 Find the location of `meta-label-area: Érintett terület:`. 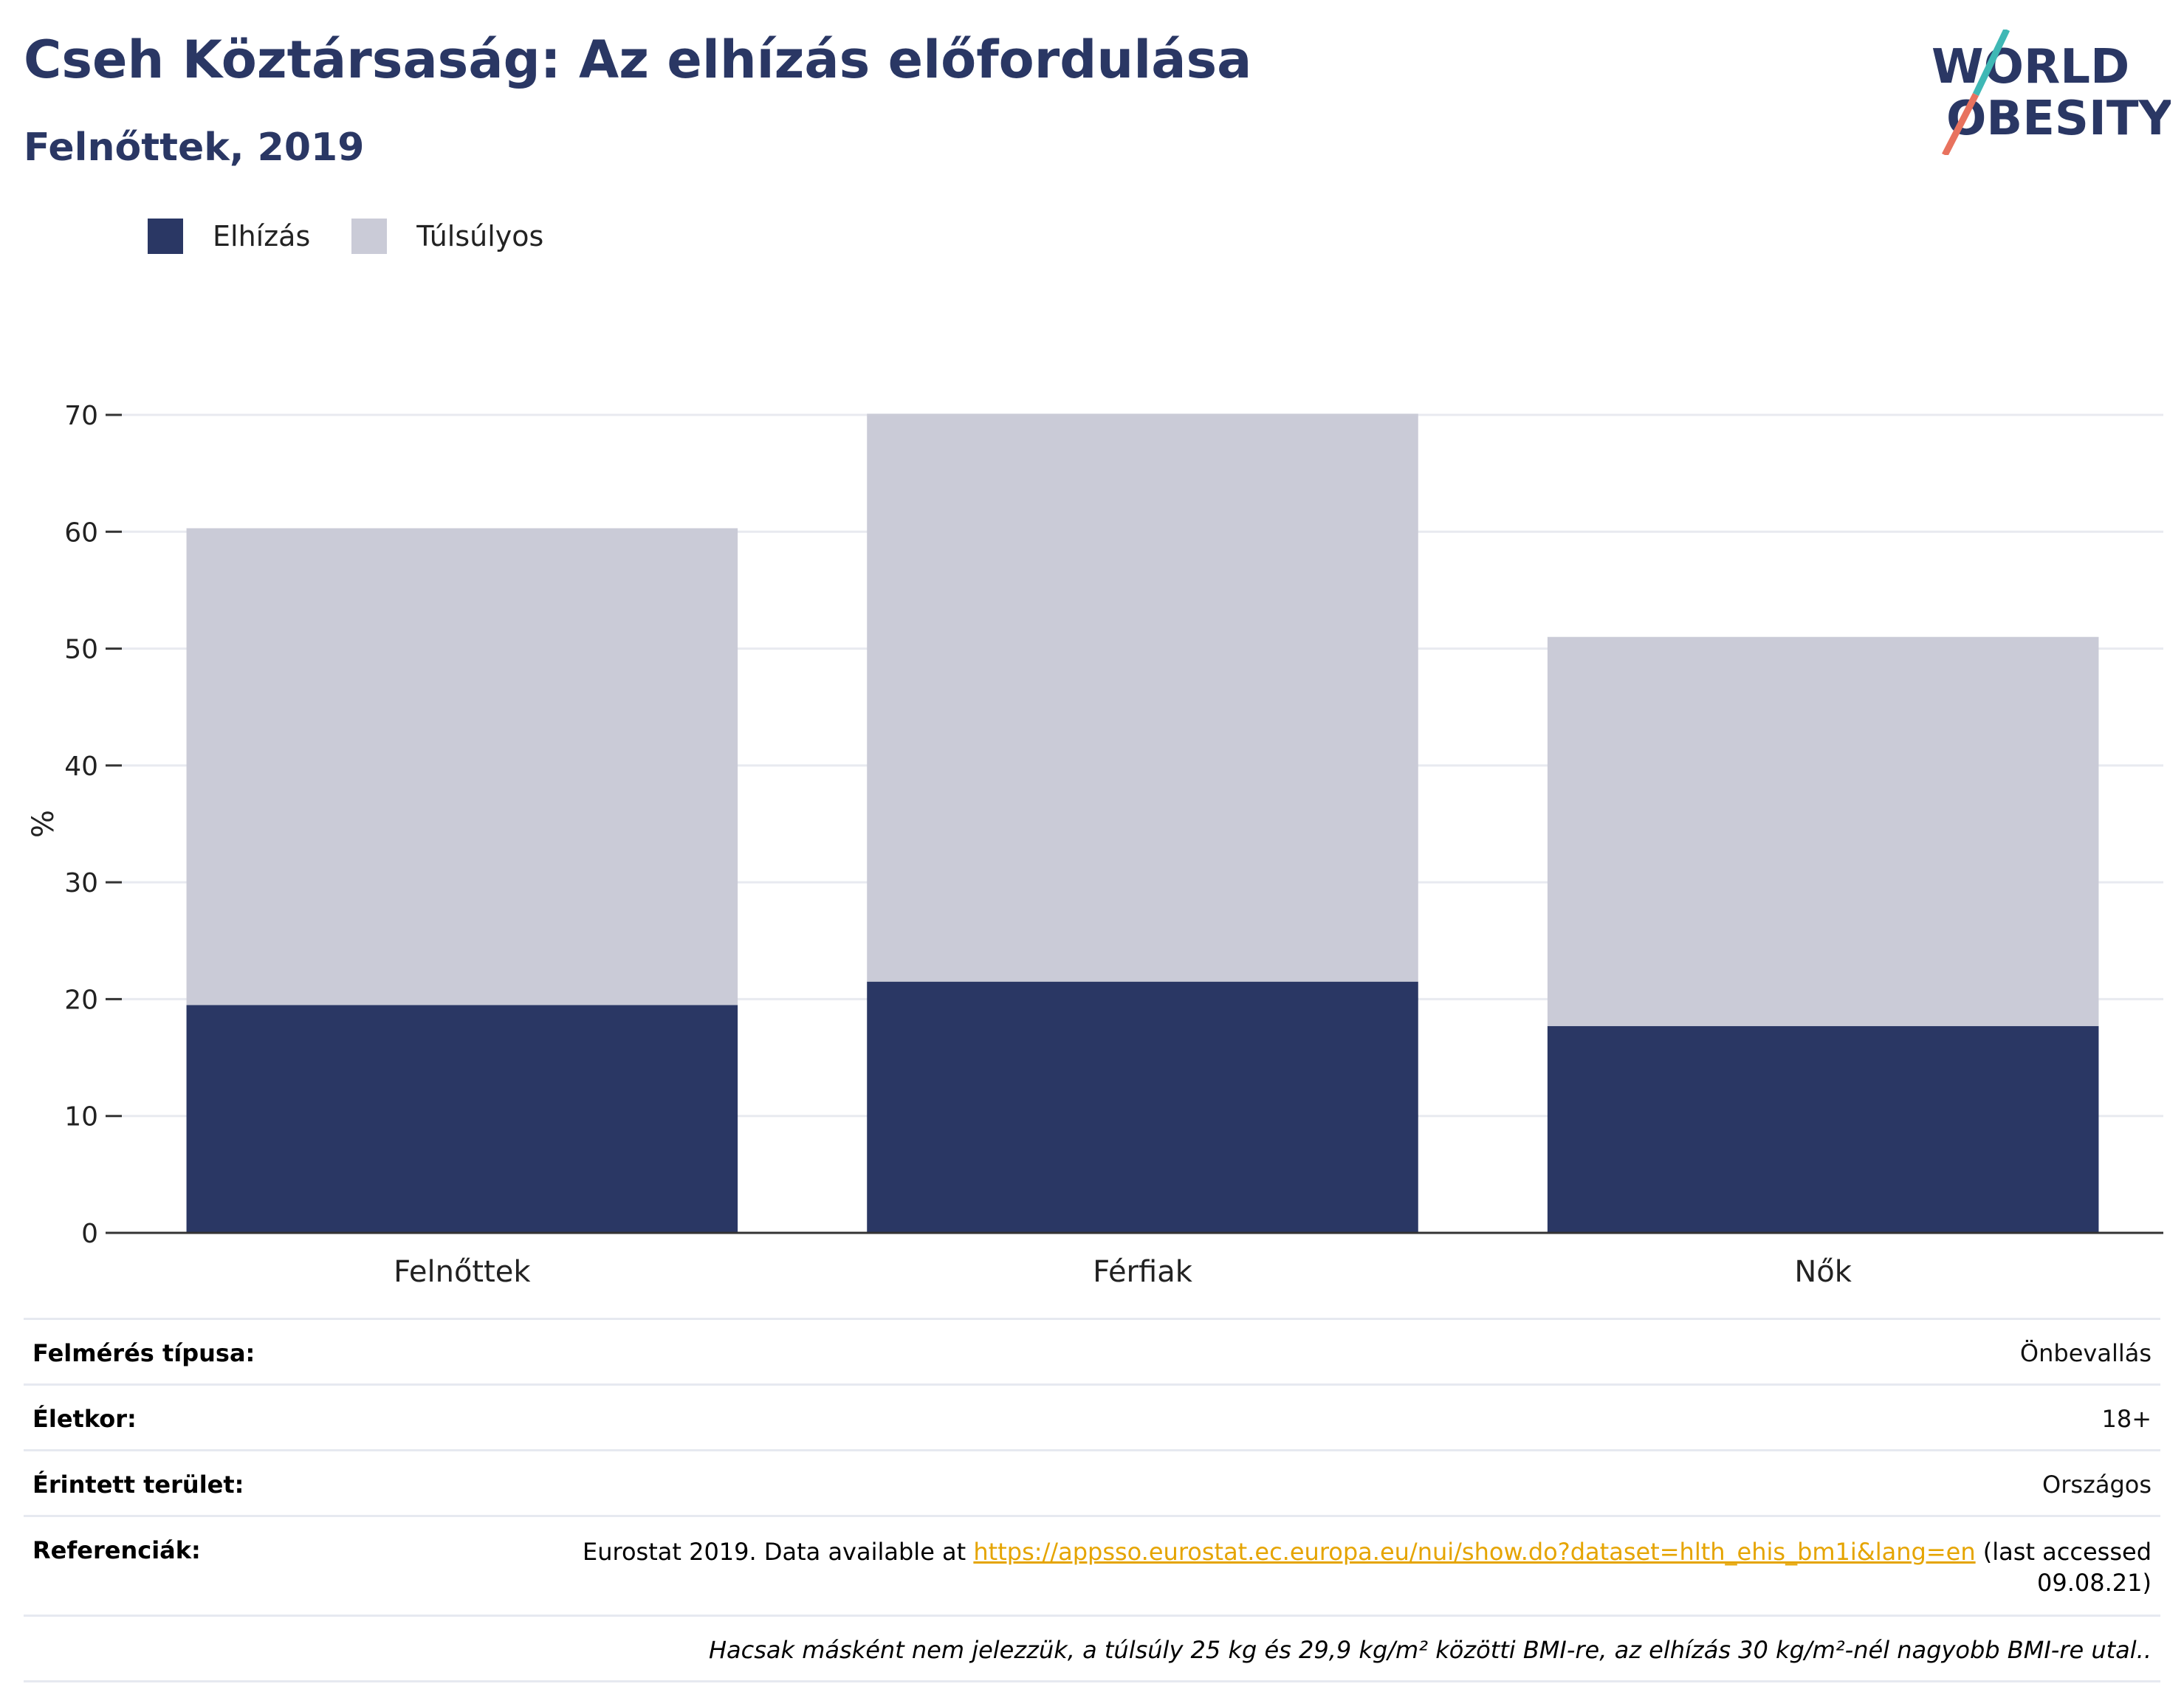

meta-label-area: Érintett terület: is located at coordinates (138, 1485).